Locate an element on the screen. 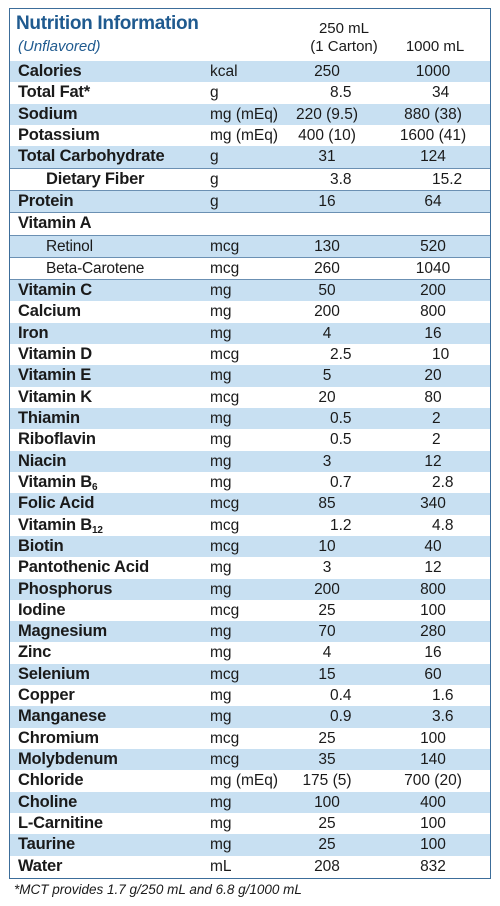 This screenshot has width=500, height=906. column-header-250ml-line1: 250 mL is located at coordinates (344, 28).